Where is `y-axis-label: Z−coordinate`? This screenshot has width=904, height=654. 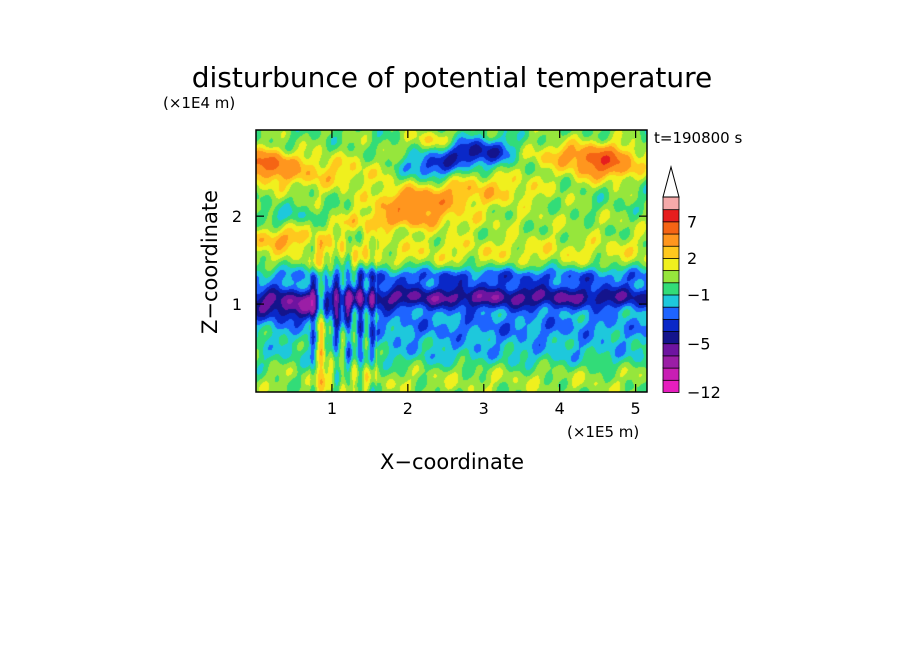 y-axis-label: Z−coordinate is located at coordinates (210, 262).